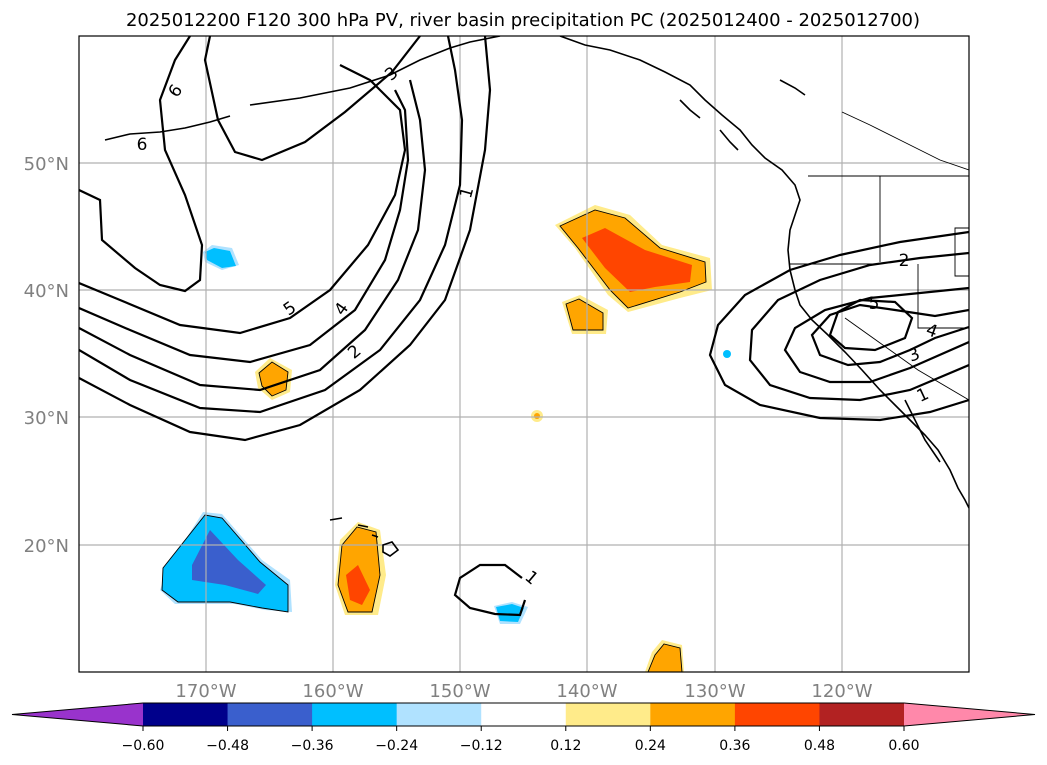  I want to click on contour-label: 2, so click(904, 261).